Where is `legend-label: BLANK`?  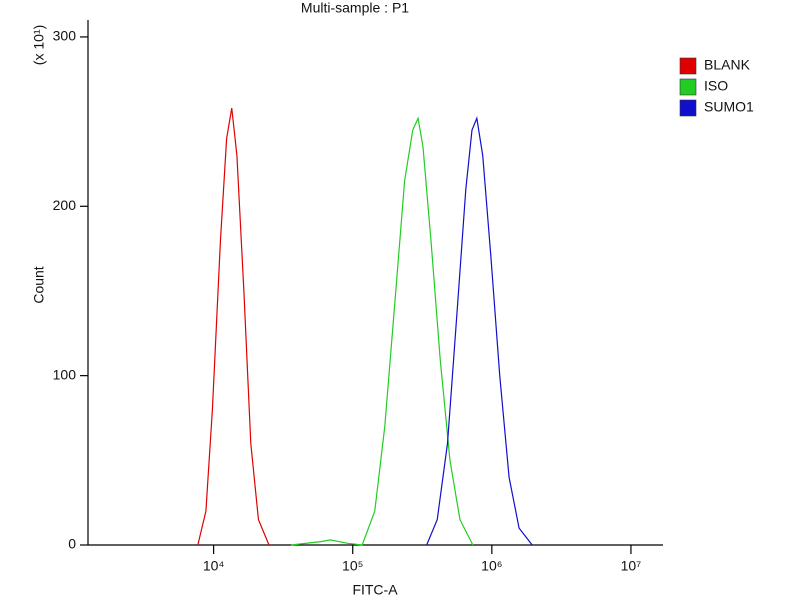
legend-label: BLANK is located at coordinates (727, 65).